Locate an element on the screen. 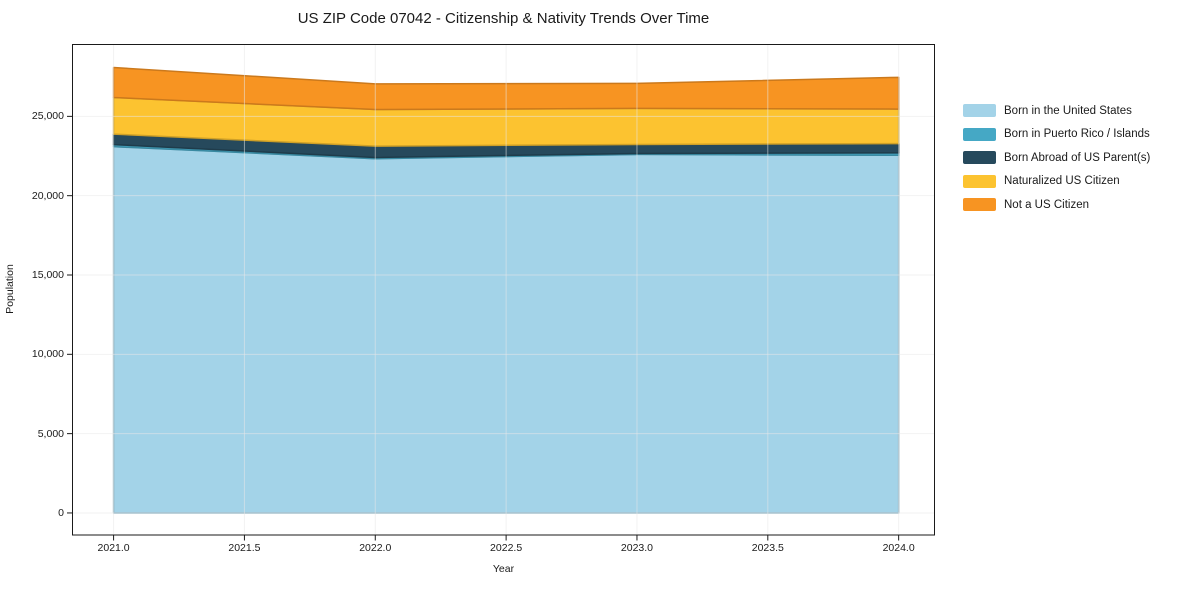  legend-label: Naturalized US Citizen is located at coordinates (1062, 181).